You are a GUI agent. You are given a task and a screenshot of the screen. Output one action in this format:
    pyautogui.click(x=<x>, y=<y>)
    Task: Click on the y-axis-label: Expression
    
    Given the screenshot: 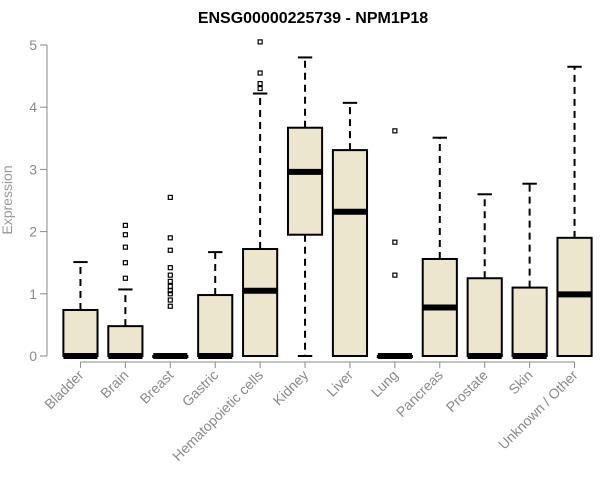 What is the action you would take?
    pyautogui.click(x=7, y=199)
    